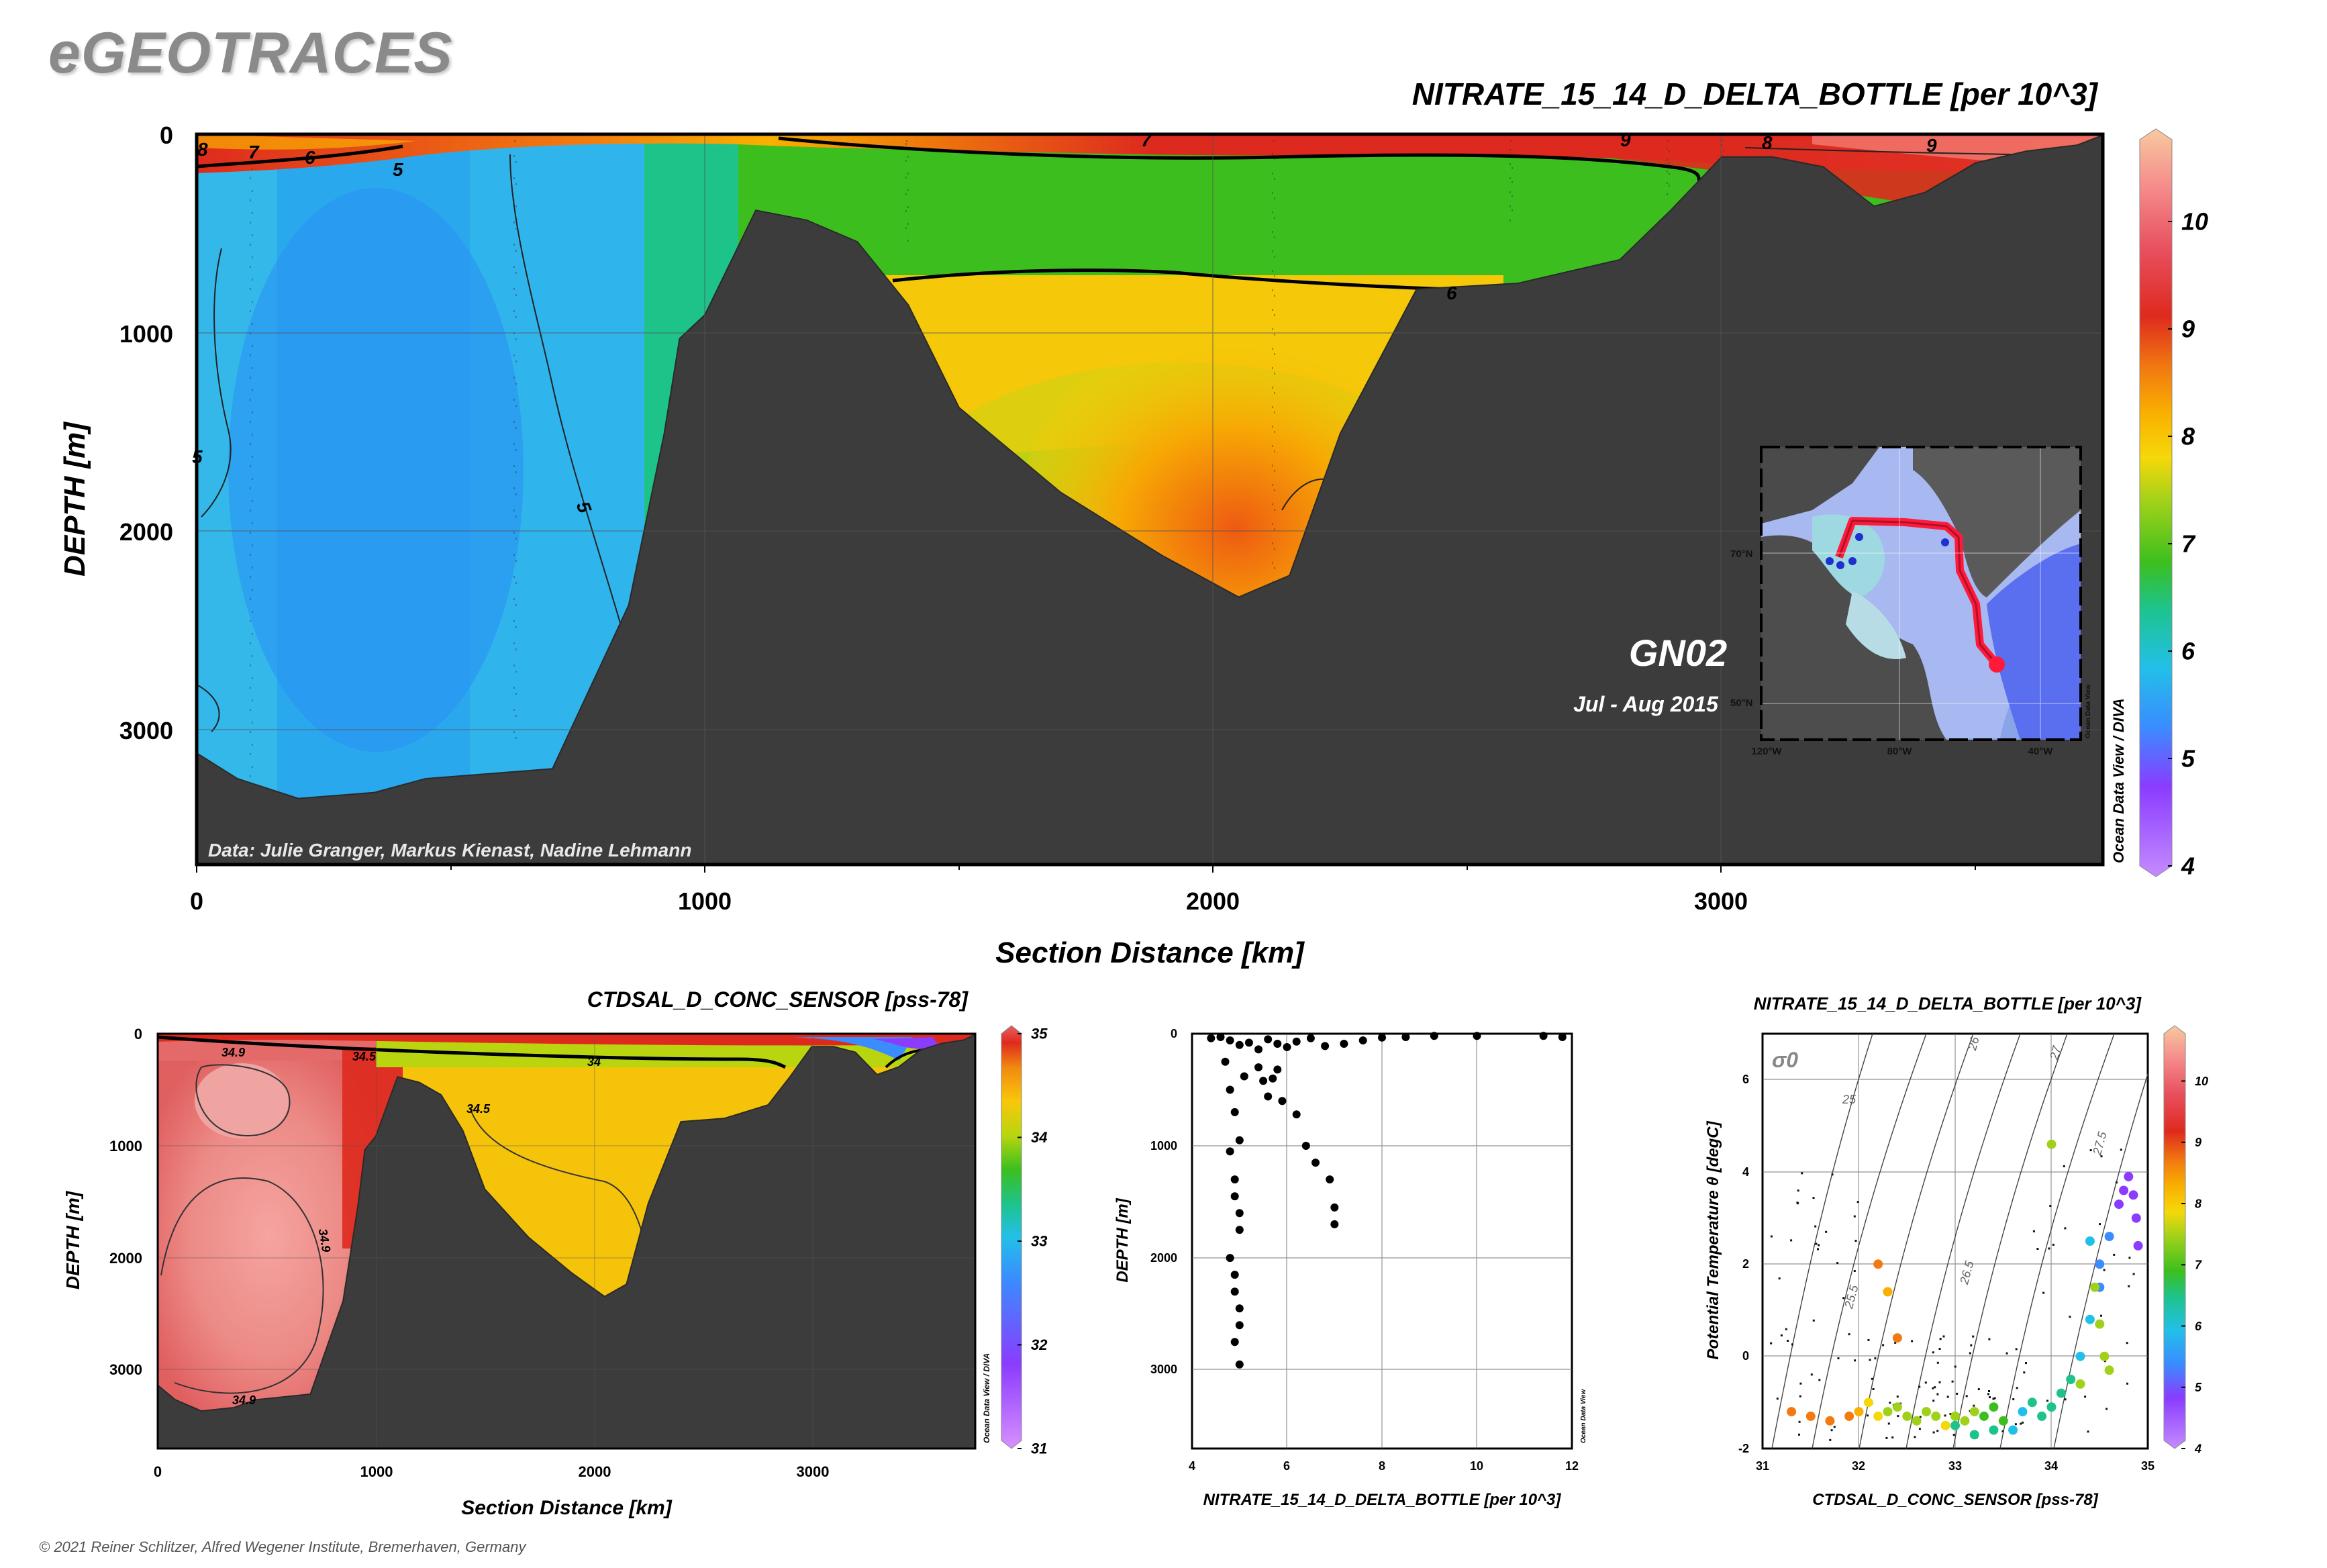 This screenshot has height=1568, width=2327. Describe the element at coordinates (2188, 329) in the screenshot. I see `colorbar-tick-label: 9` at that location.